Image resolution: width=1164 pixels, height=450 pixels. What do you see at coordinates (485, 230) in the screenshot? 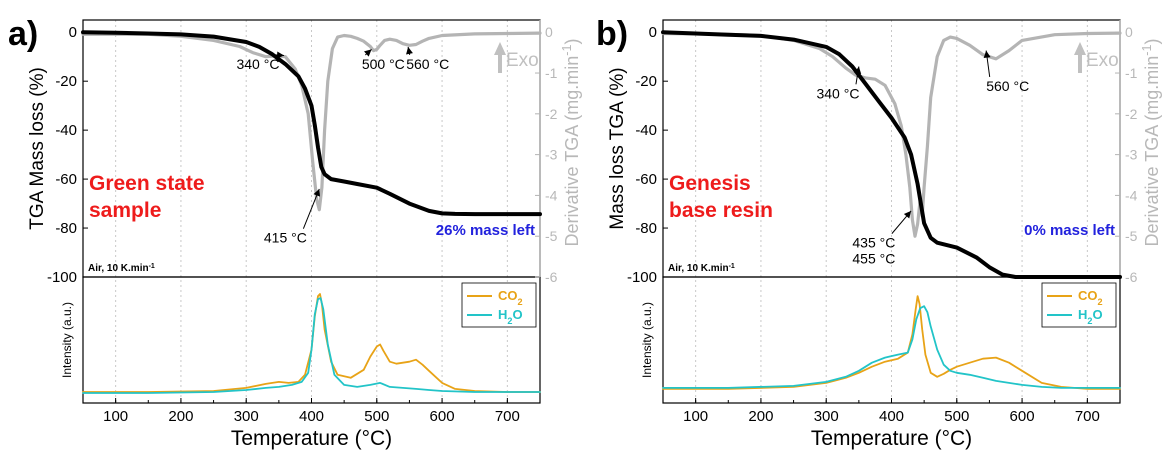
I see `mass-left-label: 26% mass left` at bounding box center [485, 230].